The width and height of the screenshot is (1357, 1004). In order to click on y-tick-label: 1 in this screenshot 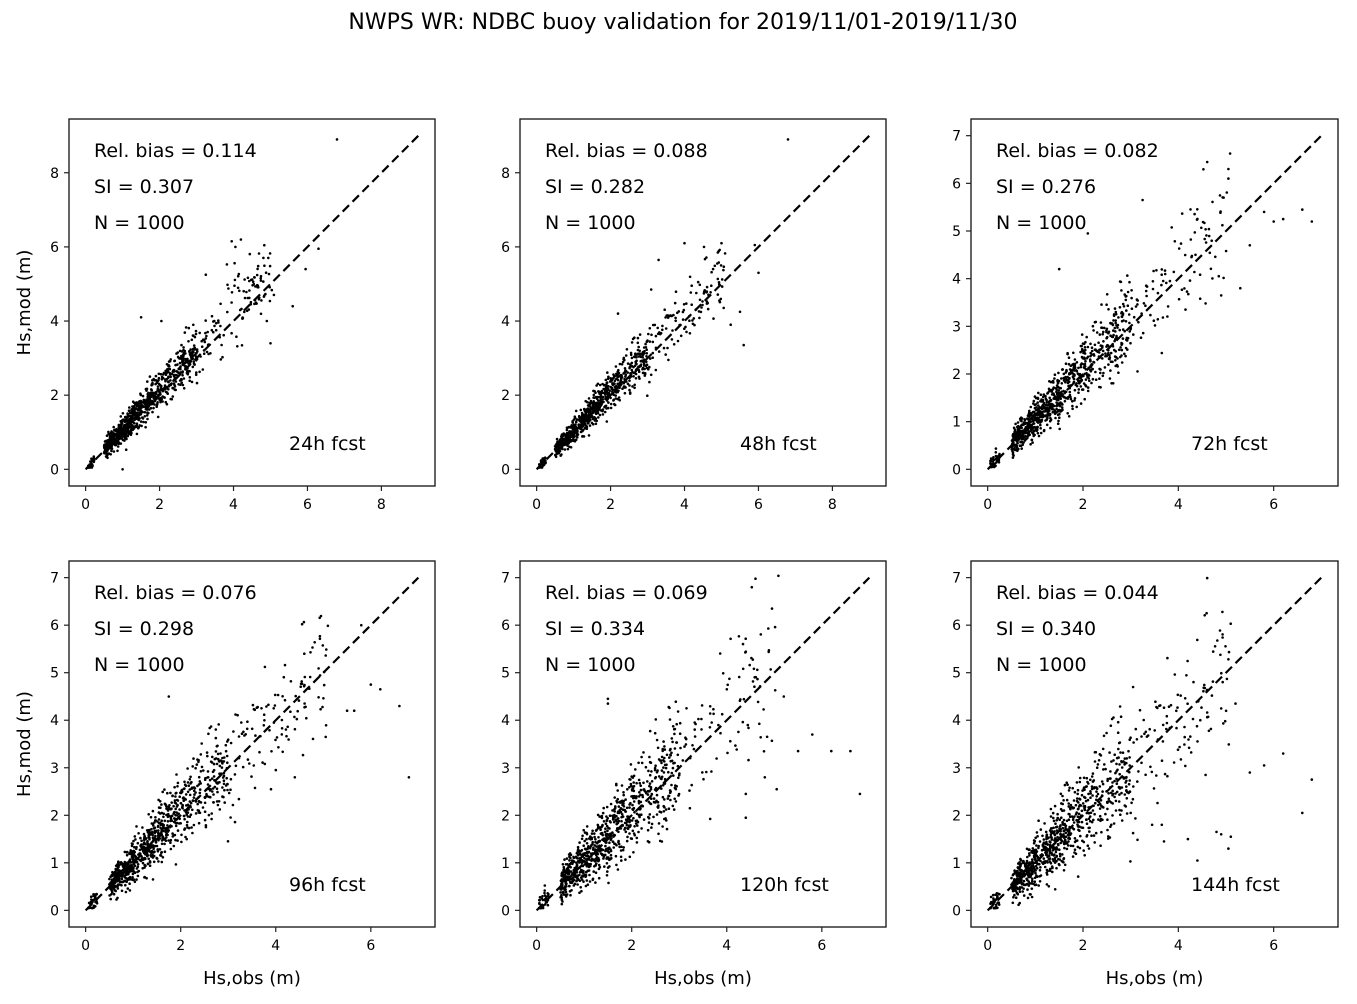, I will do `click(956, 423)`.